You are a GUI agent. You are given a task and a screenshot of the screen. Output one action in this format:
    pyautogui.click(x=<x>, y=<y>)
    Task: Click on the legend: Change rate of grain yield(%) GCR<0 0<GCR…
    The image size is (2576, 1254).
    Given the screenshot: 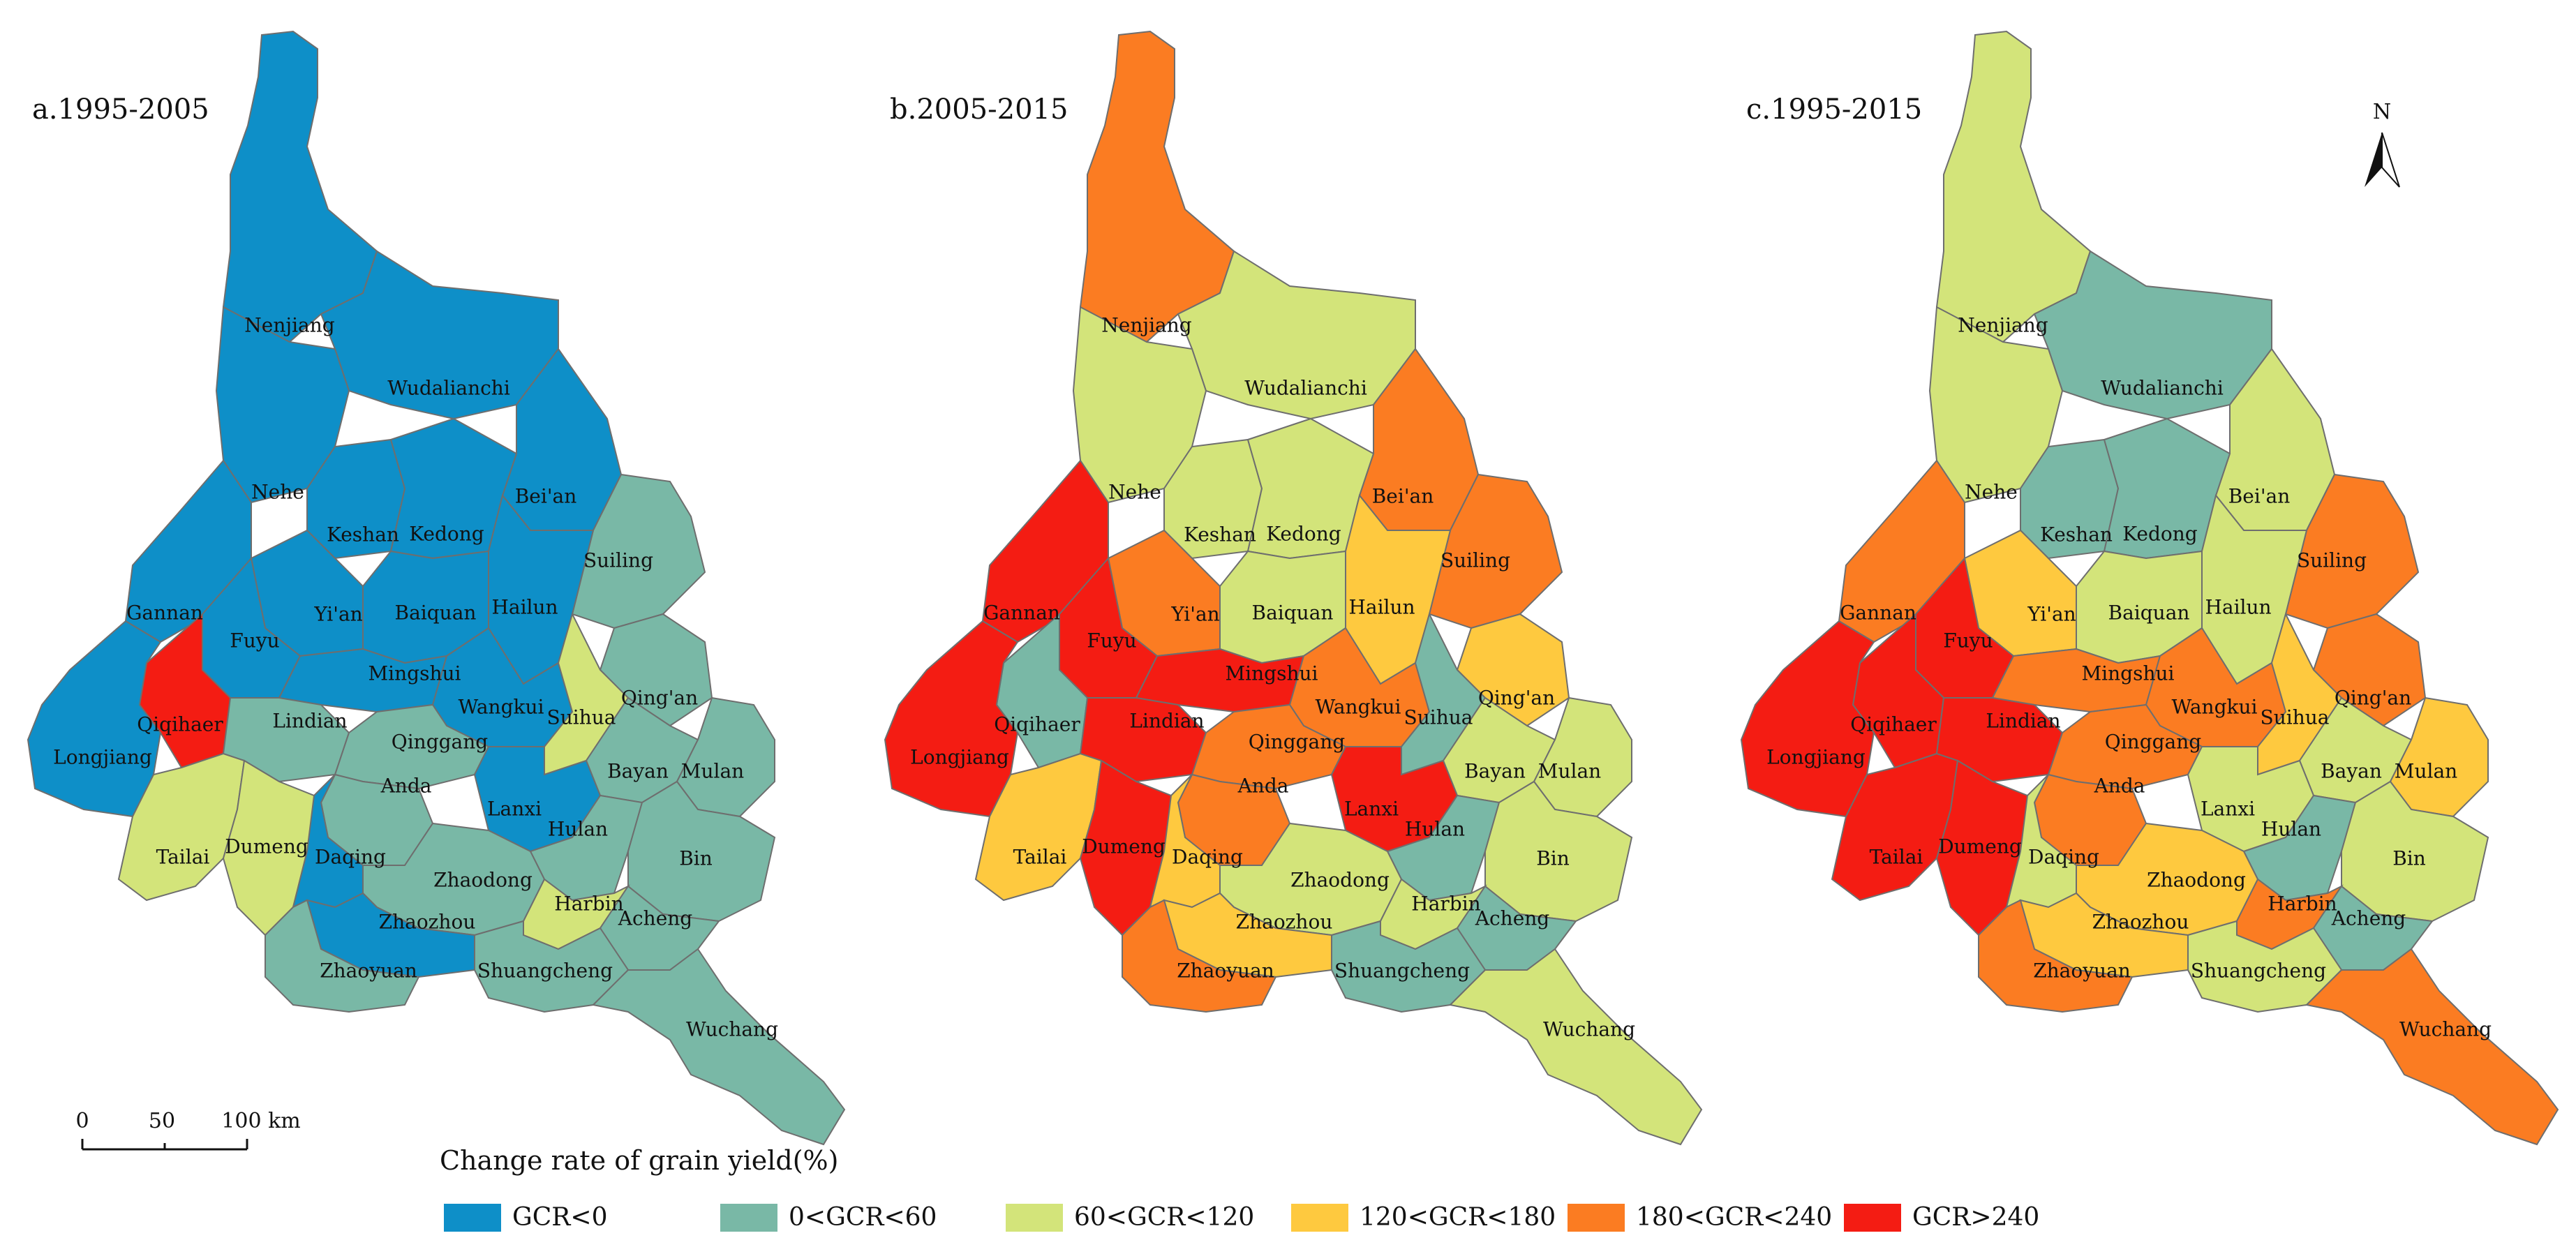 What is the action you would take?
    pyautogui.click(x=1239, y=1189)
    